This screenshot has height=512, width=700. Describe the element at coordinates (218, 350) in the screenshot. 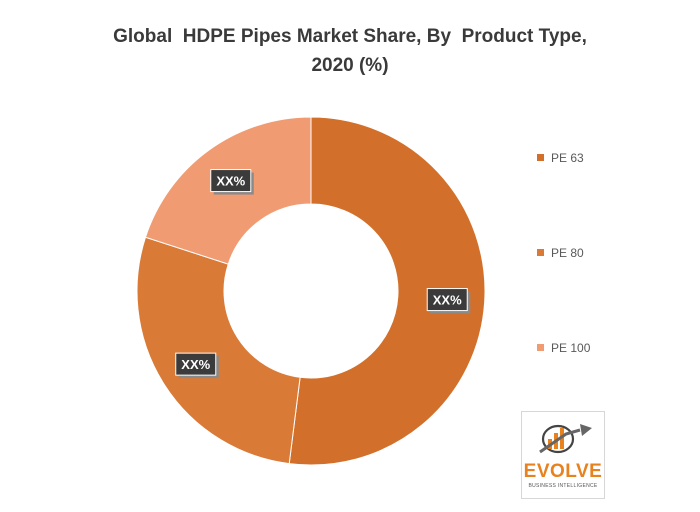

I see `donut-slice-pe80` at that location.